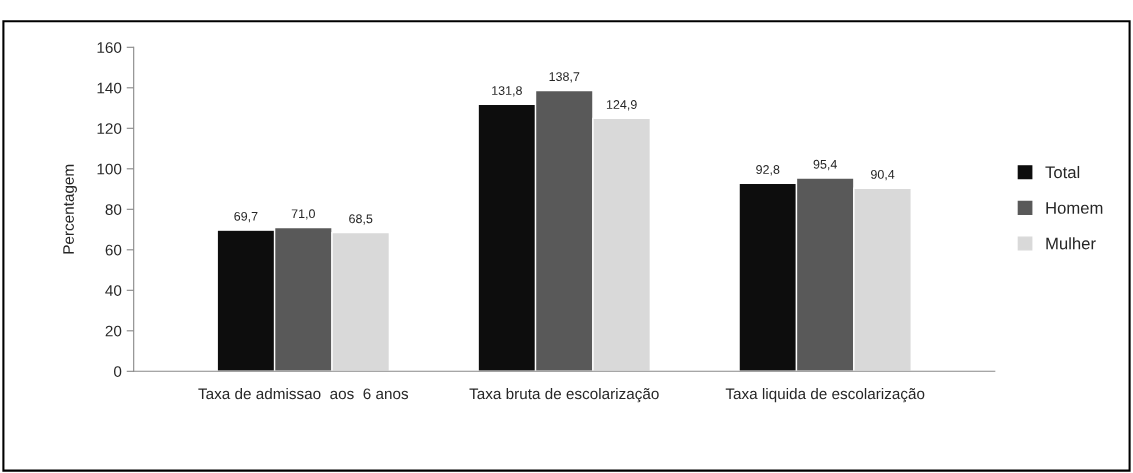 The height and width of the screenshot is (473, 1133). I want to click on y-tick-label: 40, so click(113, 290).